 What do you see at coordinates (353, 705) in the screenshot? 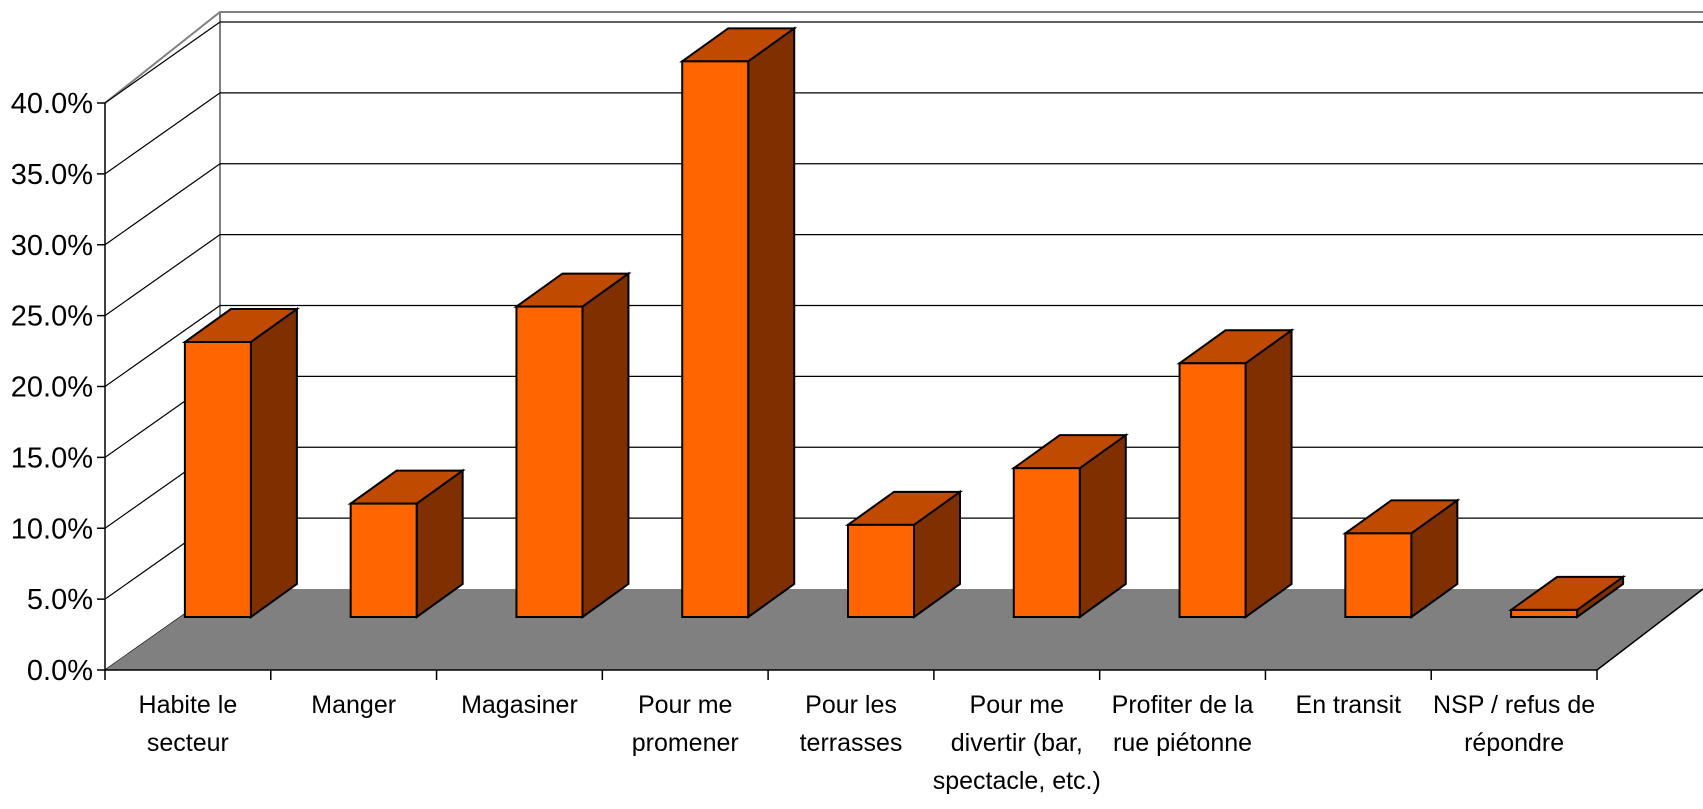
I see `x-category-label: Manger` at bounding box center [353, 705].